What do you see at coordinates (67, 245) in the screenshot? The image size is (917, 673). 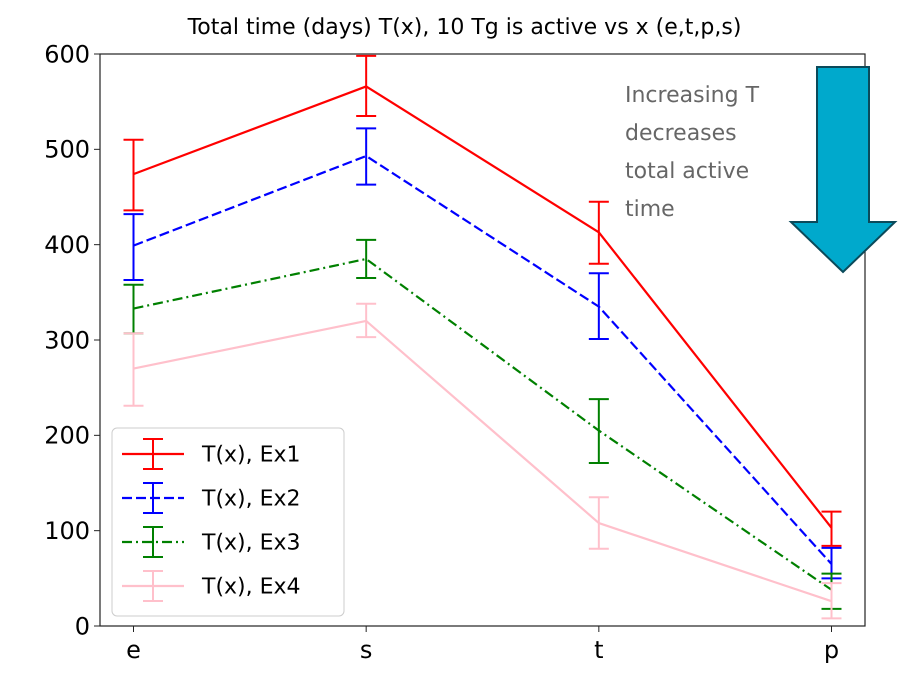 I see `y-tick-label: 400` at bounding box center [67, 245].